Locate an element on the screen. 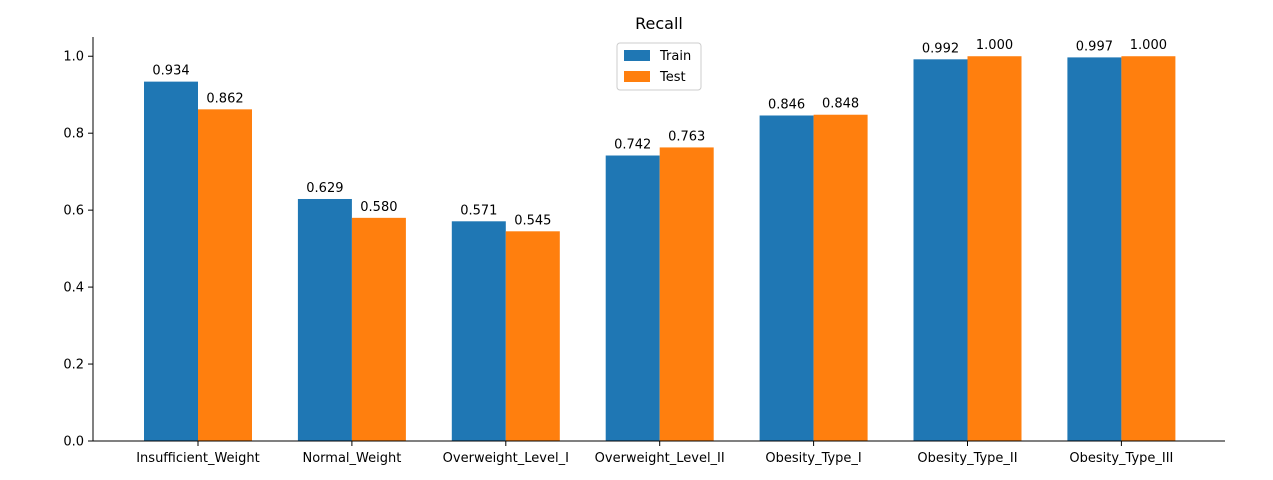 Image resolution: width=1273 pixels, height=480 pixels. bar-test-insufficient-weight is located at coordinates (225, 275).